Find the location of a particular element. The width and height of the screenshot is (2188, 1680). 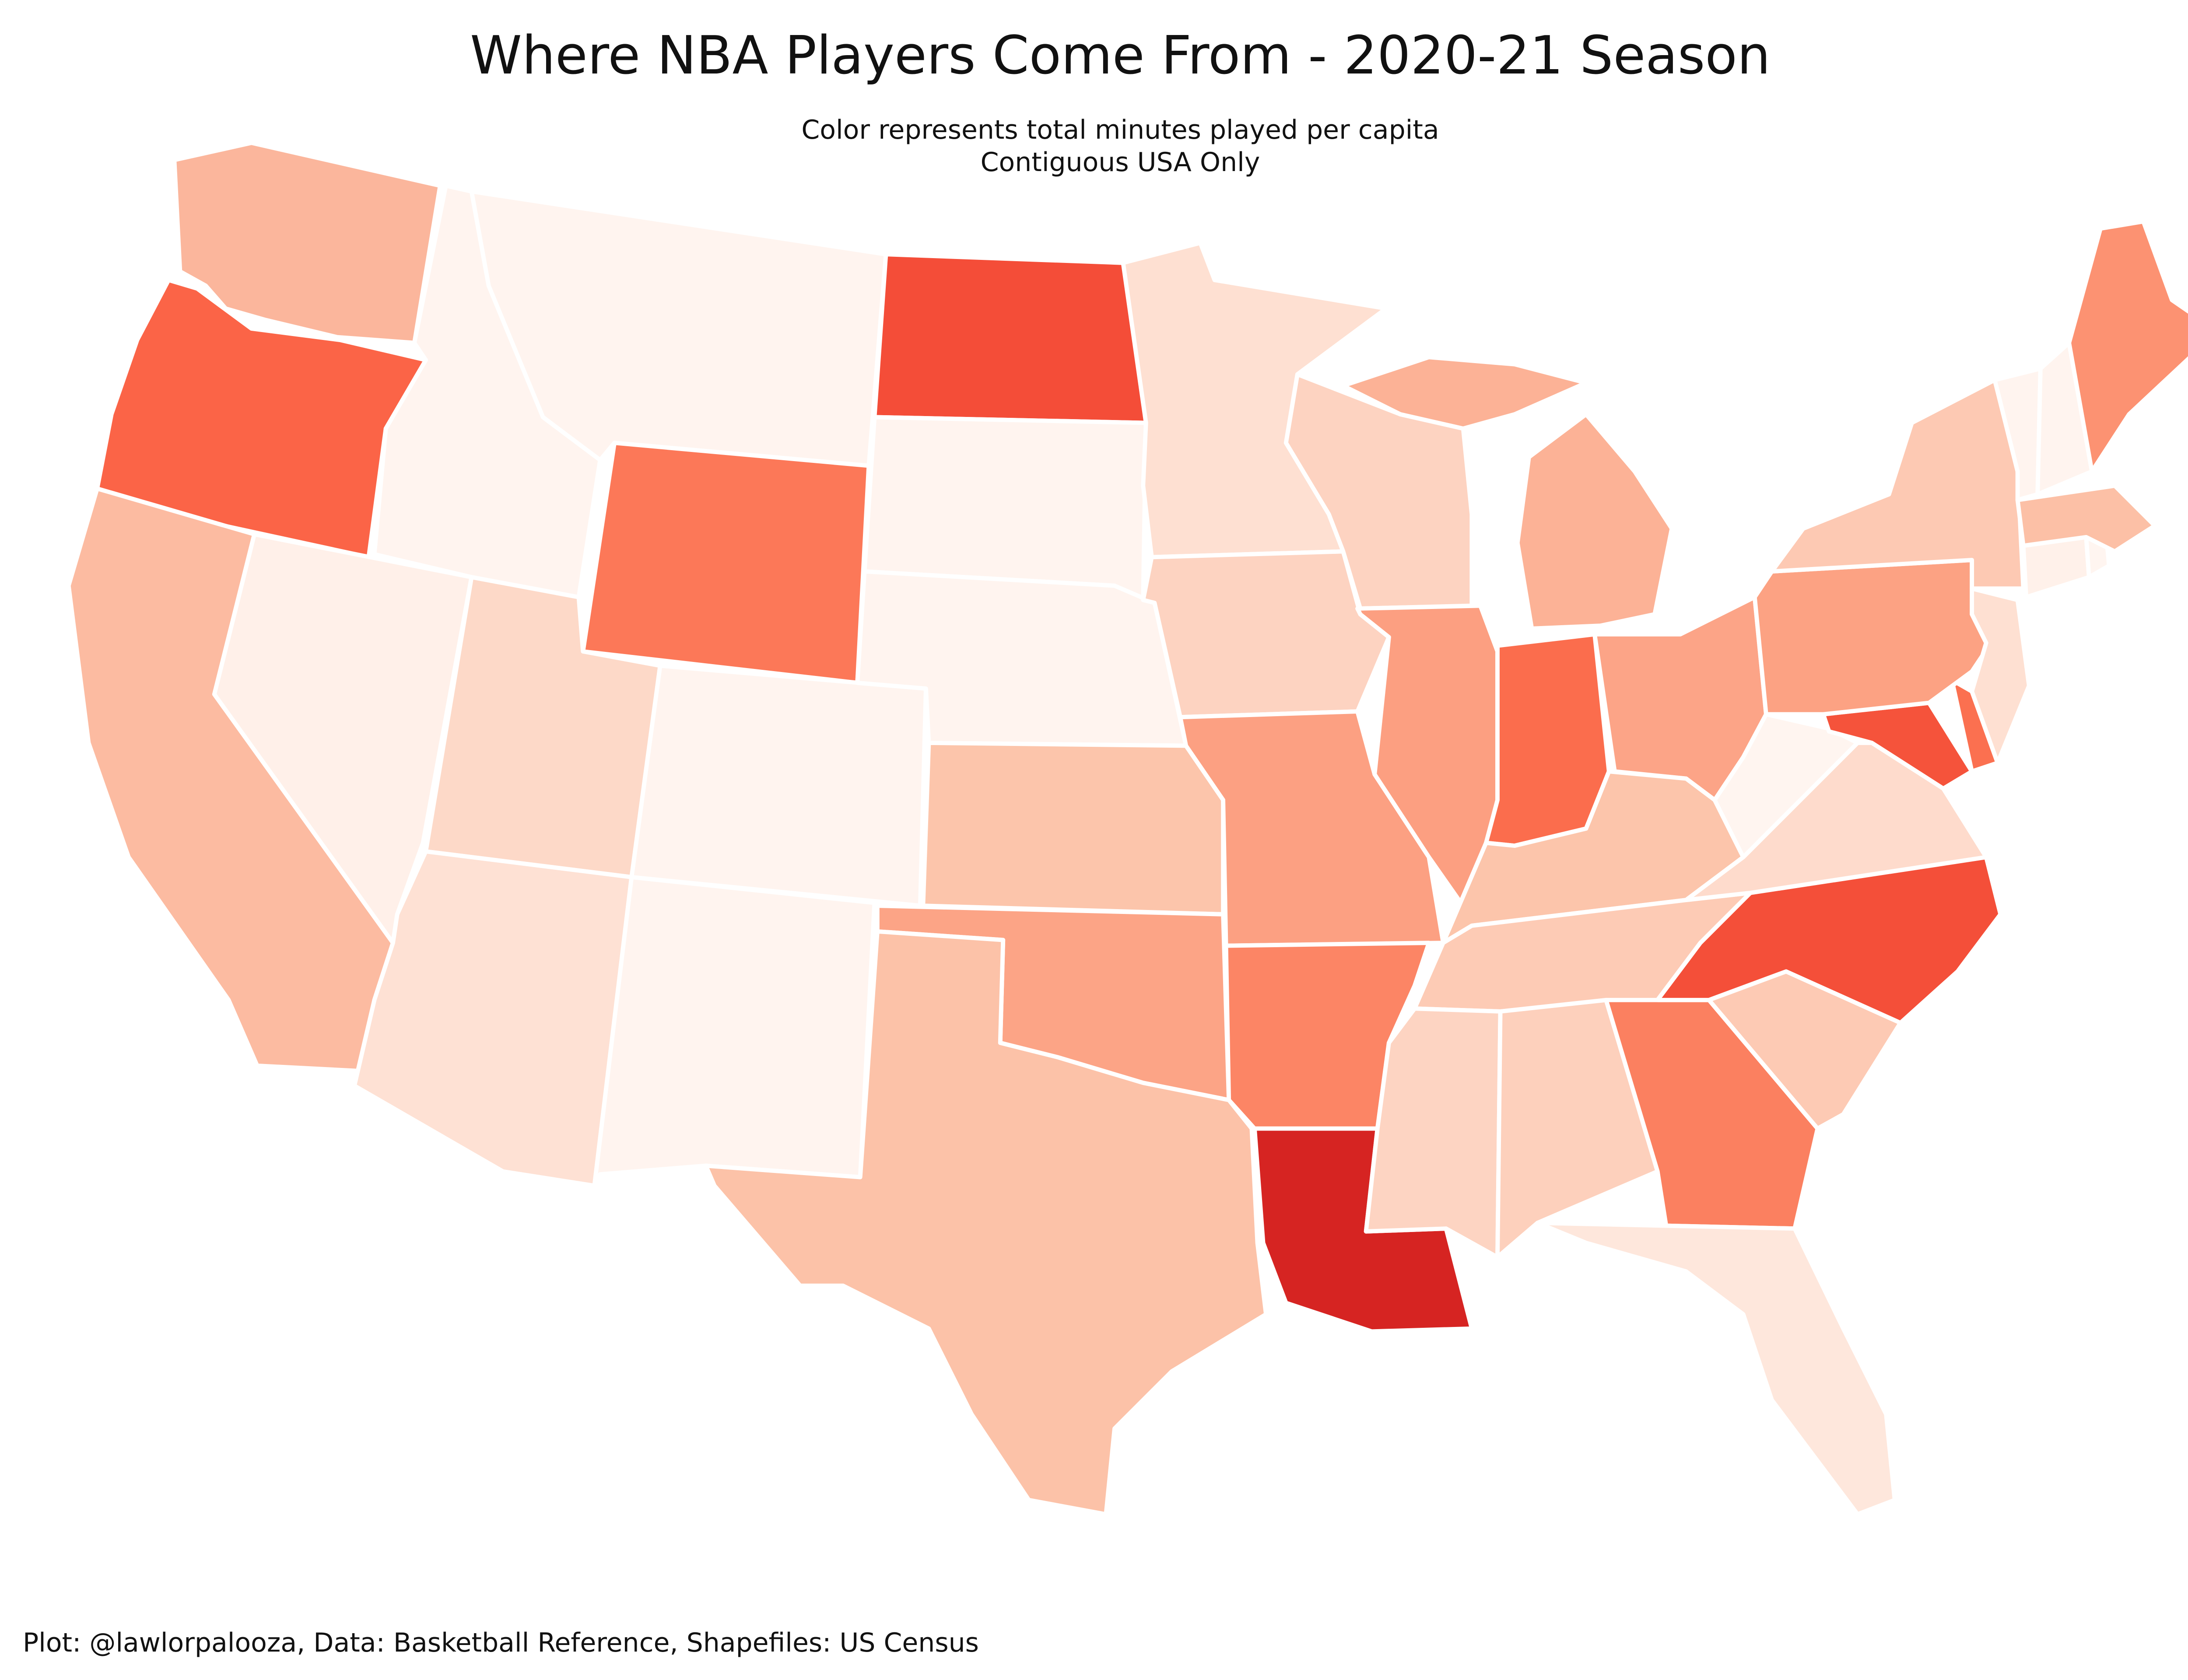

state-wy is located at coordinates (726, 563).